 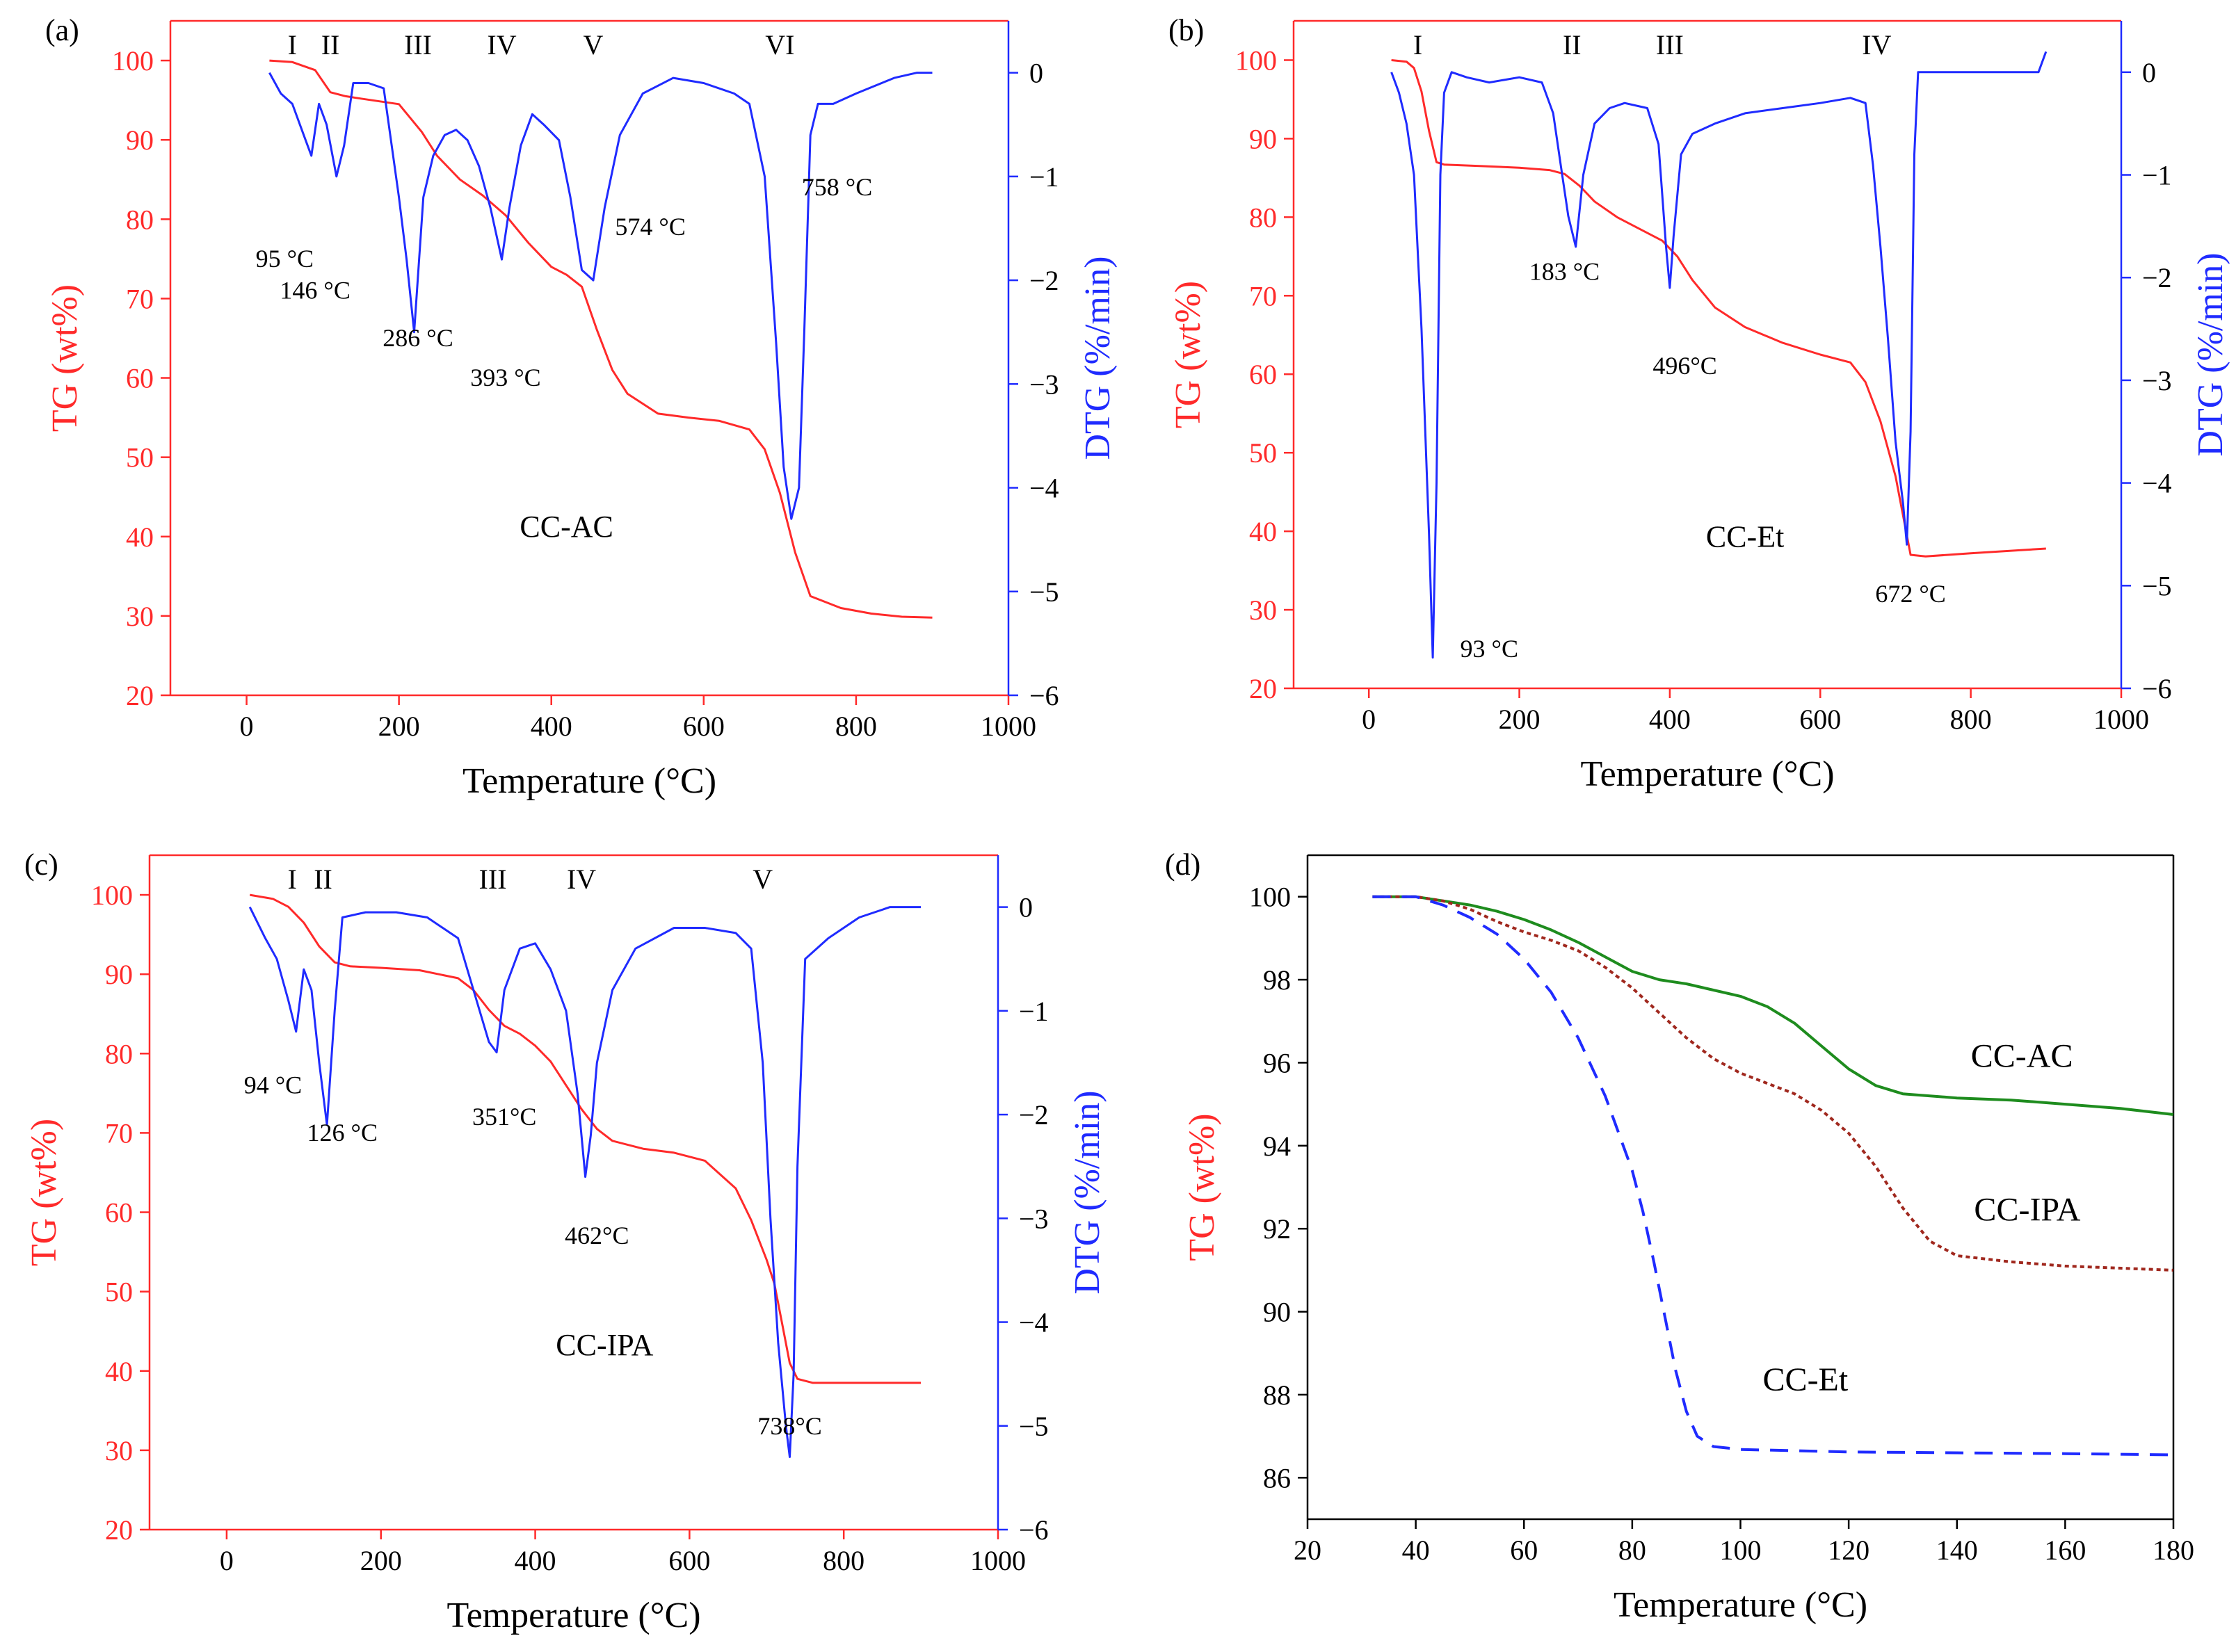 What do you see at coordinates (789, 1426) in the screenshot?
I see `peak-annotation: 738°C` at bounding box center [789, 1426].